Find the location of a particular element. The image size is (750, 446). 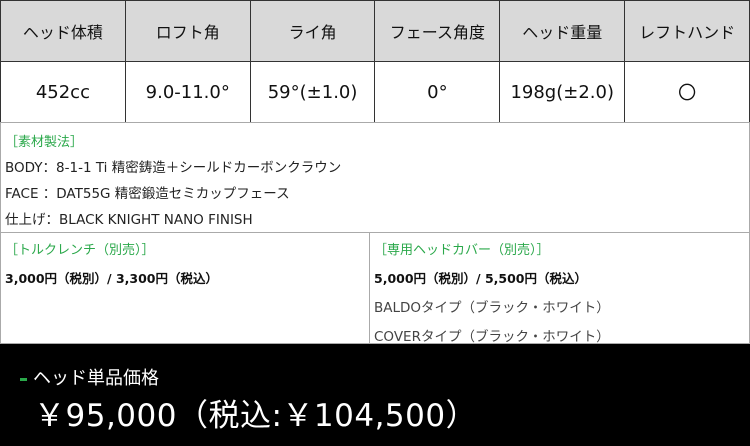

materials-body: BODY：8-1-1 Ti 精密鋳造＋シールドカーボンクラウン is located at coordinates (173, 168).